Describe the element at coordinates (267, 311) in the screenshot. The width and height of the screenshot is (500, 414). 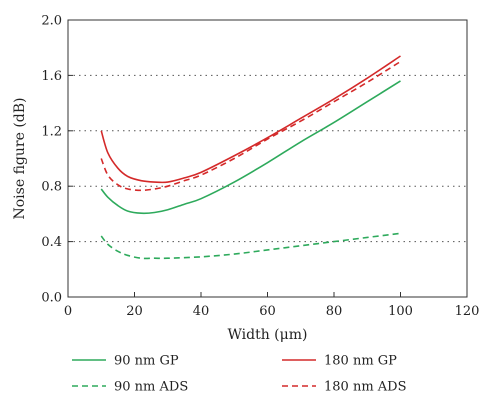
I see `x-tick-label-60: 60` at that location.